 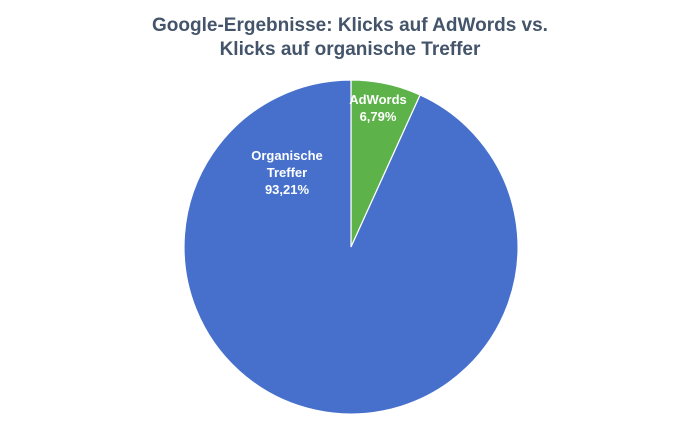 What do you see at coordinates (287, 155) in the screenshot?
I see `pie-slice-name: Organische` at bounding box center [287, 155].